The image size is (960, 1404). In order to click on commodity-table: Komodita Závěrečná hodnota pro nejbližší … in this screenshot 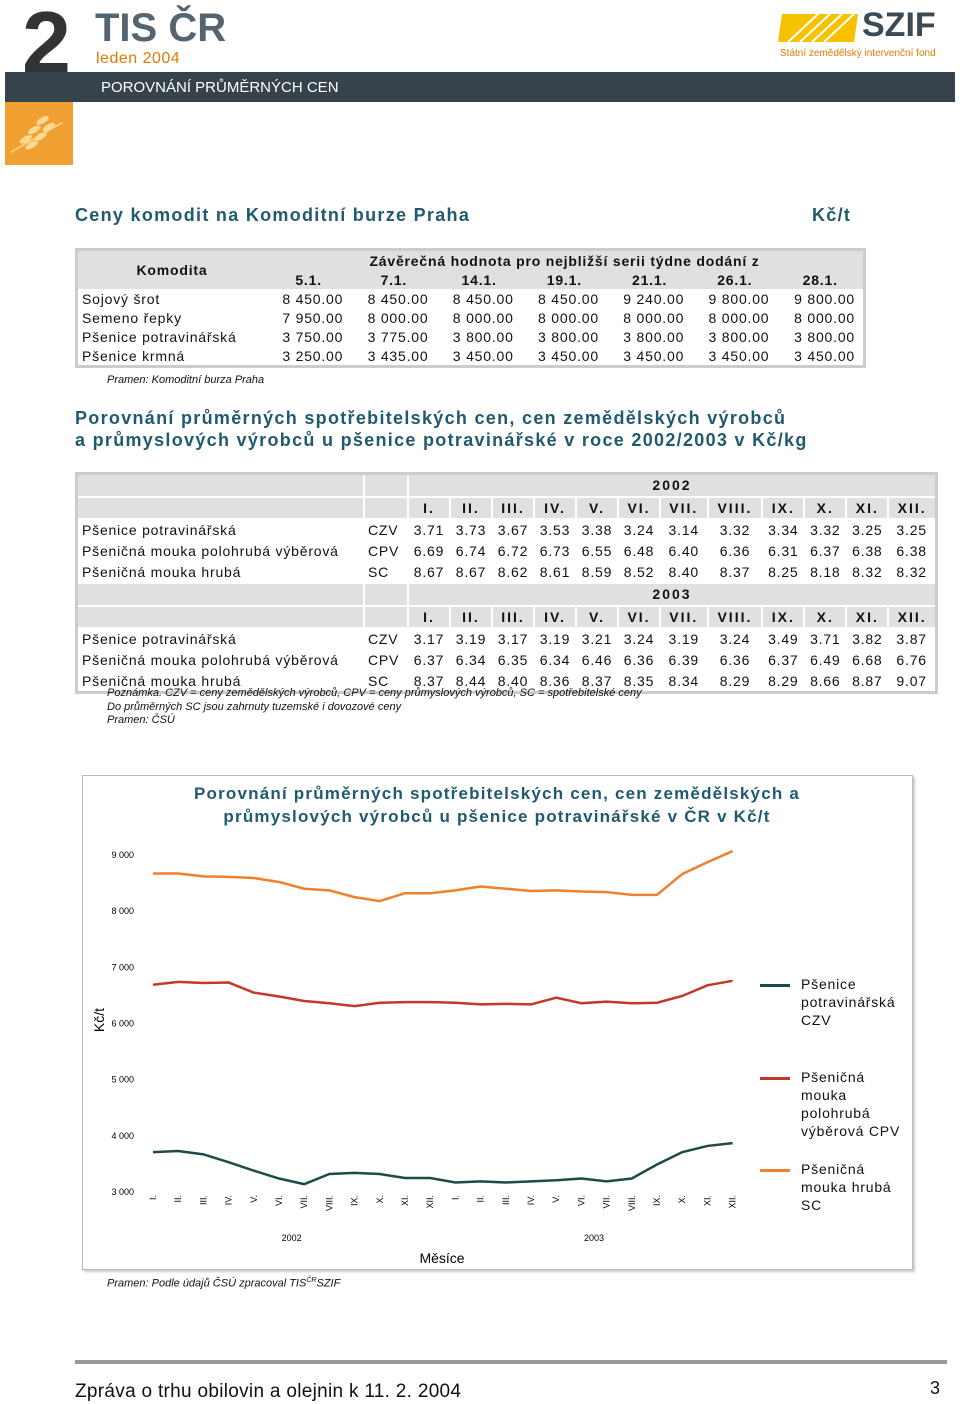, I will do `click(470, 308)`.